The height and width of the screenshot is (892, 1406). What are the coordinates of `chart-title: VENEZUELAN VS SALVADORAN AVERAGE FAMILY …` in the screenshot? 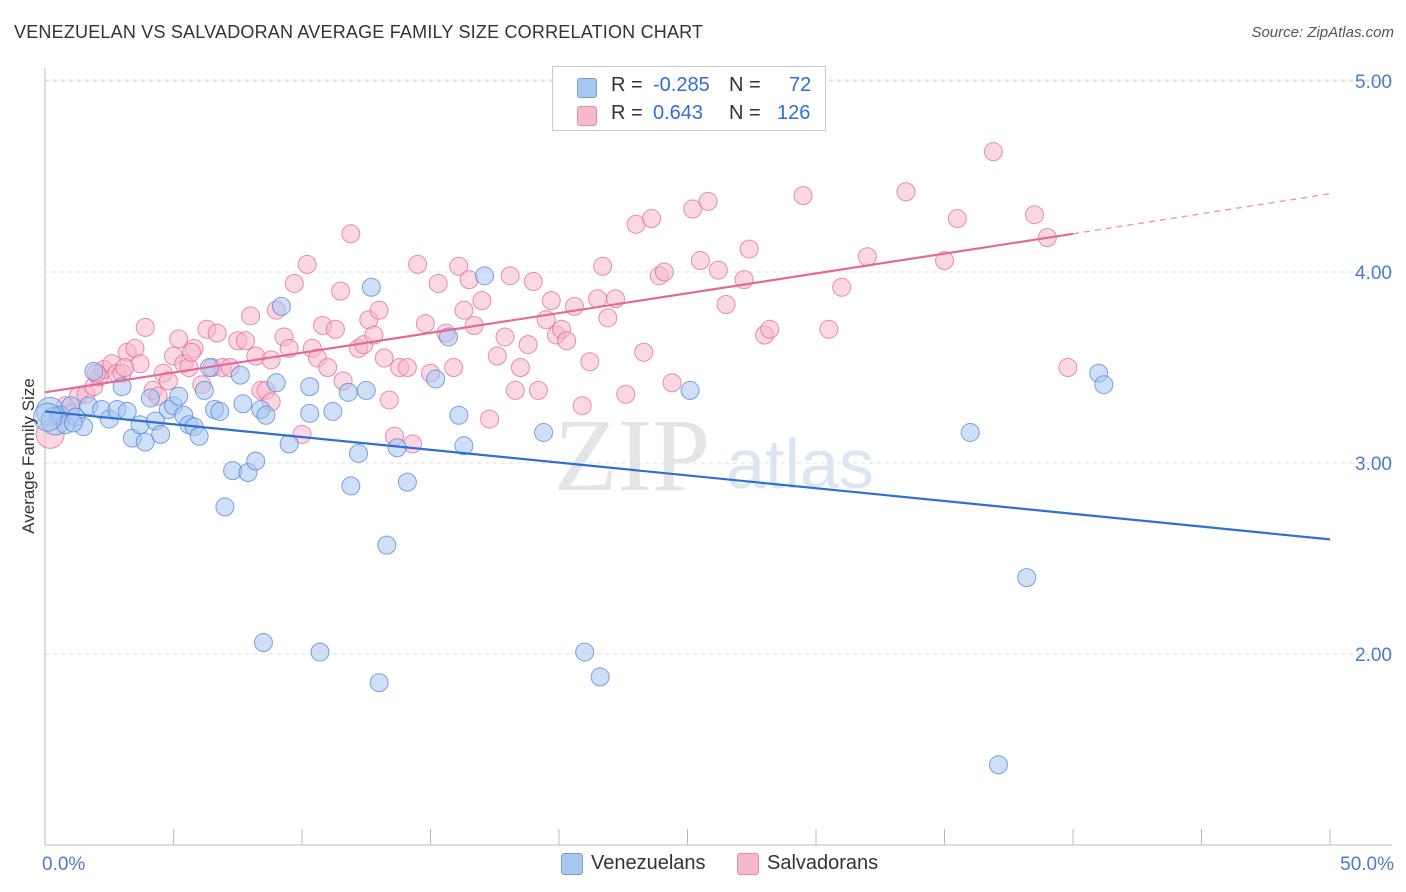 It's located at (359, 32).